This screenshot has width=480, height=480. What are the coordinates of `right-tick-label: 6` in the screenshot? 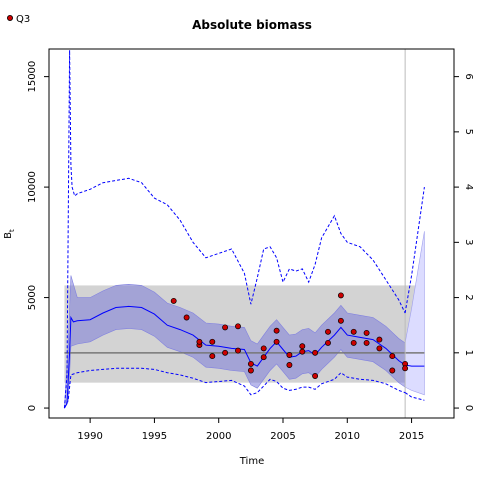 It's located at (468, 76).